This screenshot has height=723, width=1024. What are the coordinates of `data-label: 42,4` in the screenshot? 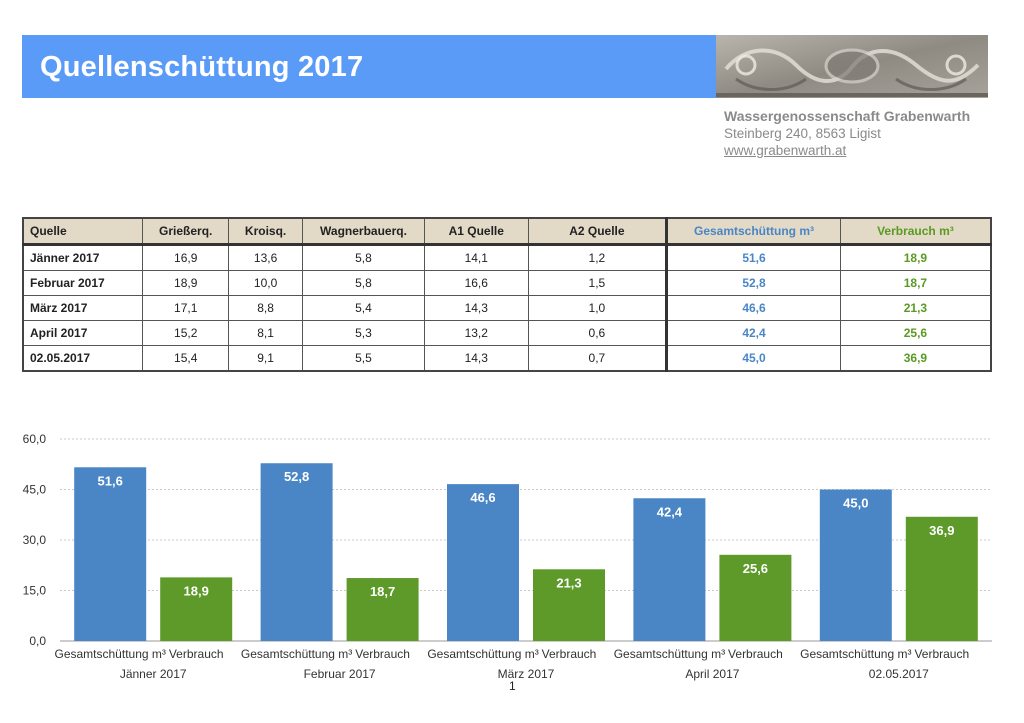 It's located at (670, 511).